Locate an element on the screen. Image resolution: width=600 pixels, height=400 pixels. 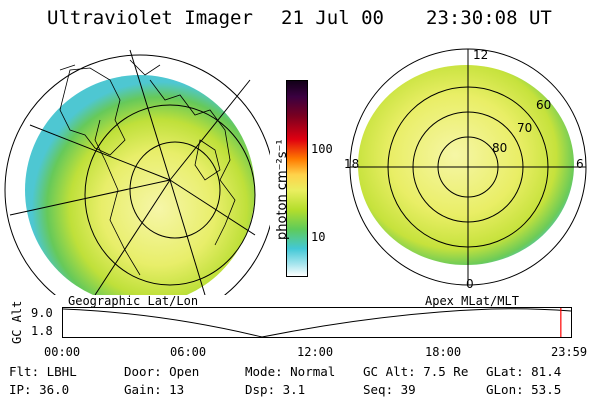
time-label: 23:30:08 UT is located at coordinates (489, 18).